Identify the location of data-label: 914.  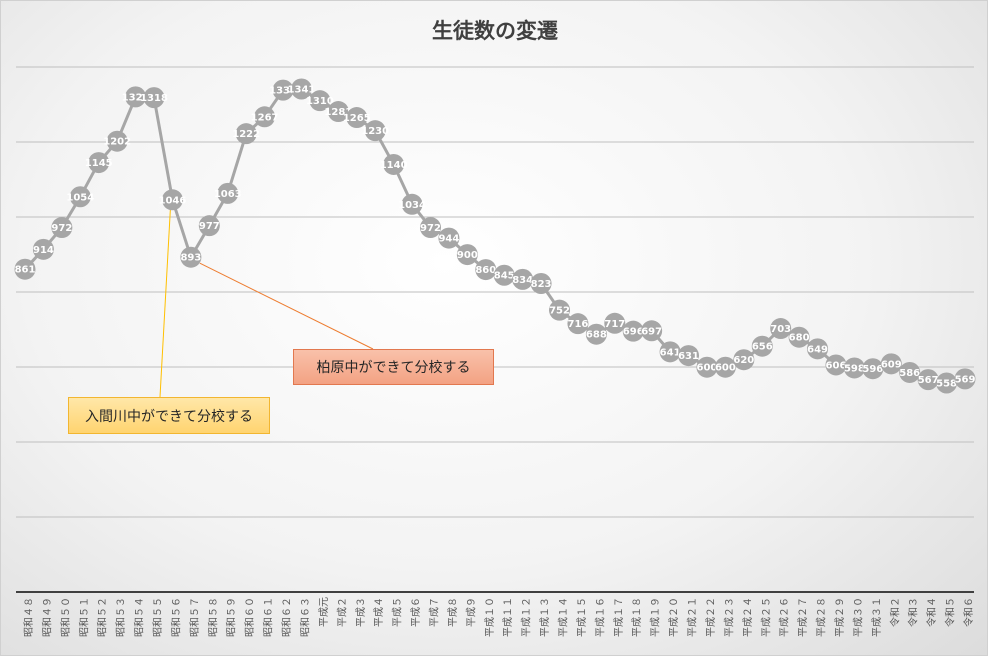
(43, 250).